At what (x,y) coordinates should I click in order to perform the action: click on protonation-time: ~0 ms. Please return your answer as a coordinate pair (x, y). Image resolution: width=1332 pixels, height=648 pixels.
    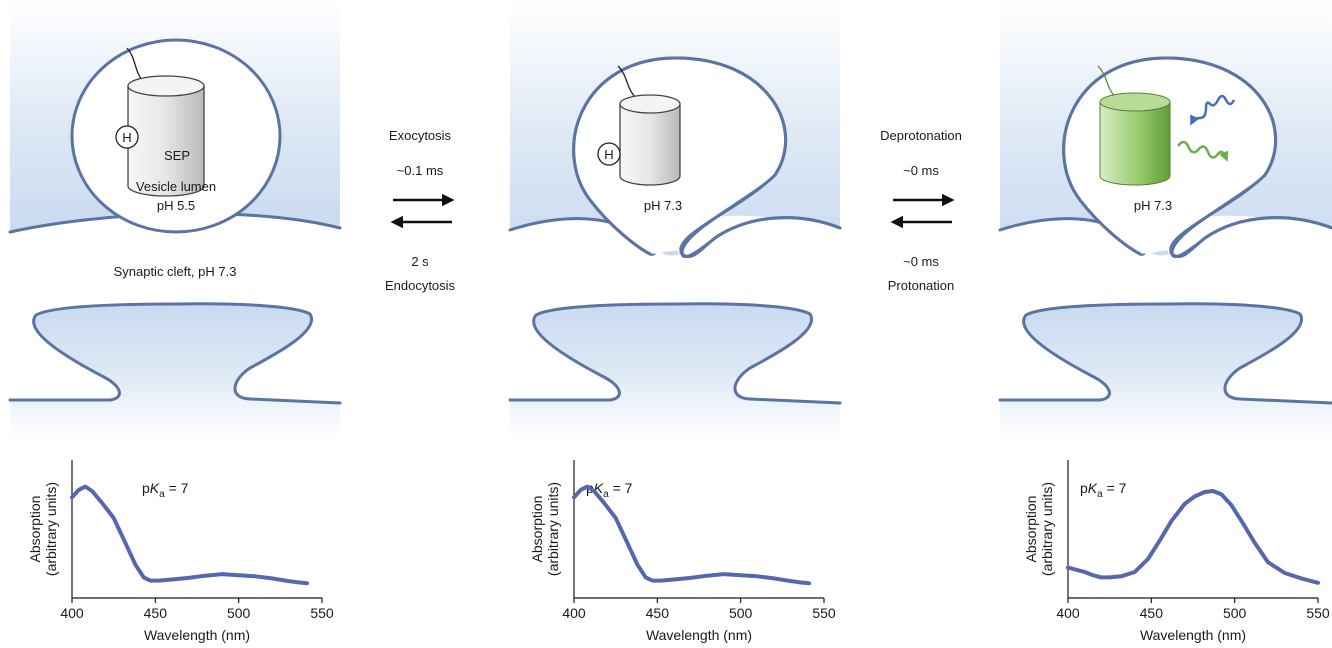
    Looking at the image, I should click on (921, 261).